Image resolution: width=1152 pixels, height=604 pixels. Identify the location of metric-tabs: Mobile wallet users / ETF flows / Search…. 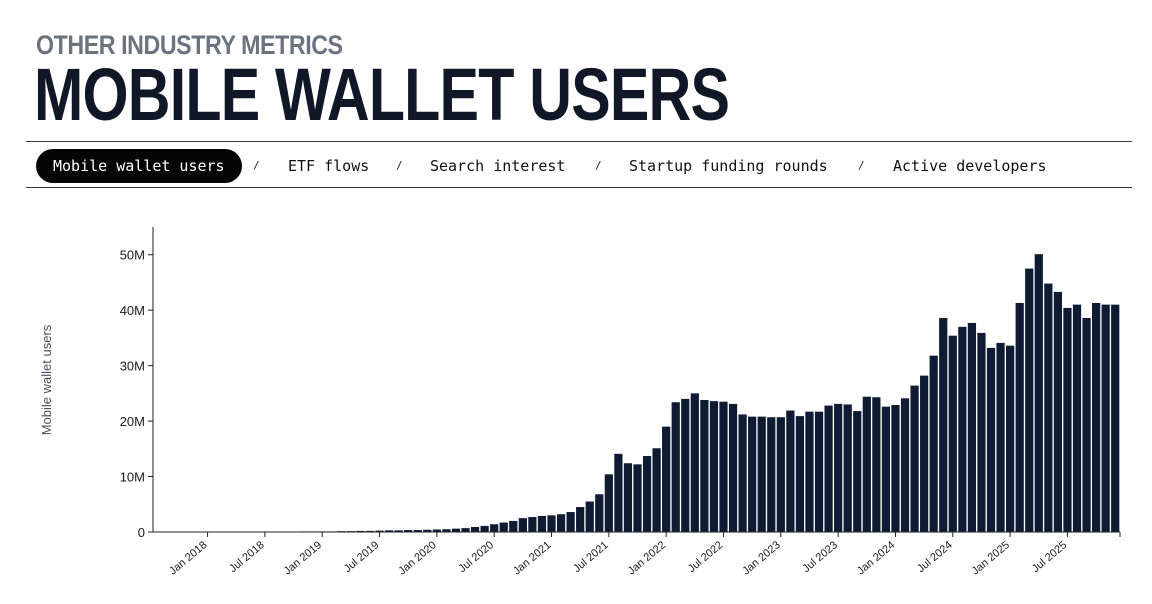
(579, 164).